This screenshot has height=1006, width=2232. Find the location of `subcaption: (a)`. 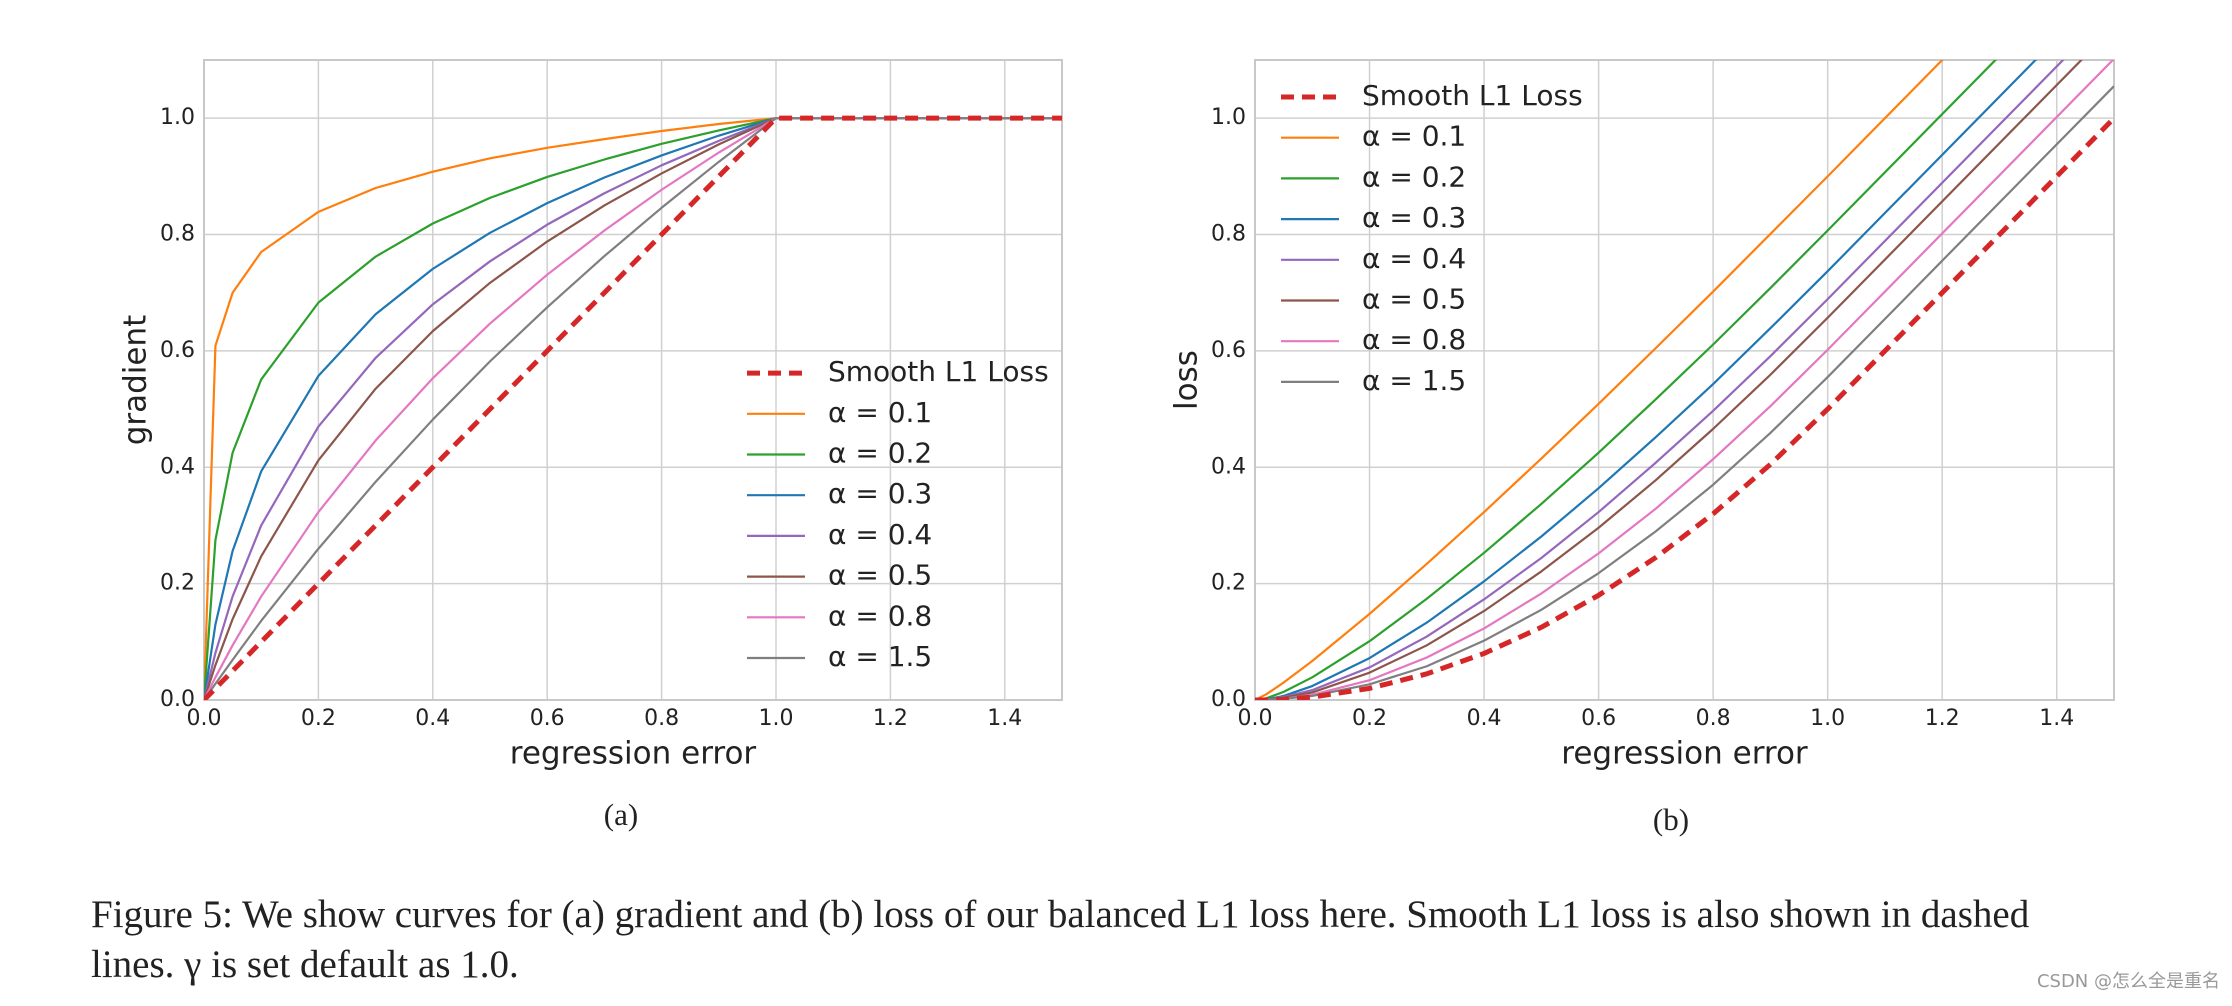

subcaption: (a) is located at coordinates (621, 814).